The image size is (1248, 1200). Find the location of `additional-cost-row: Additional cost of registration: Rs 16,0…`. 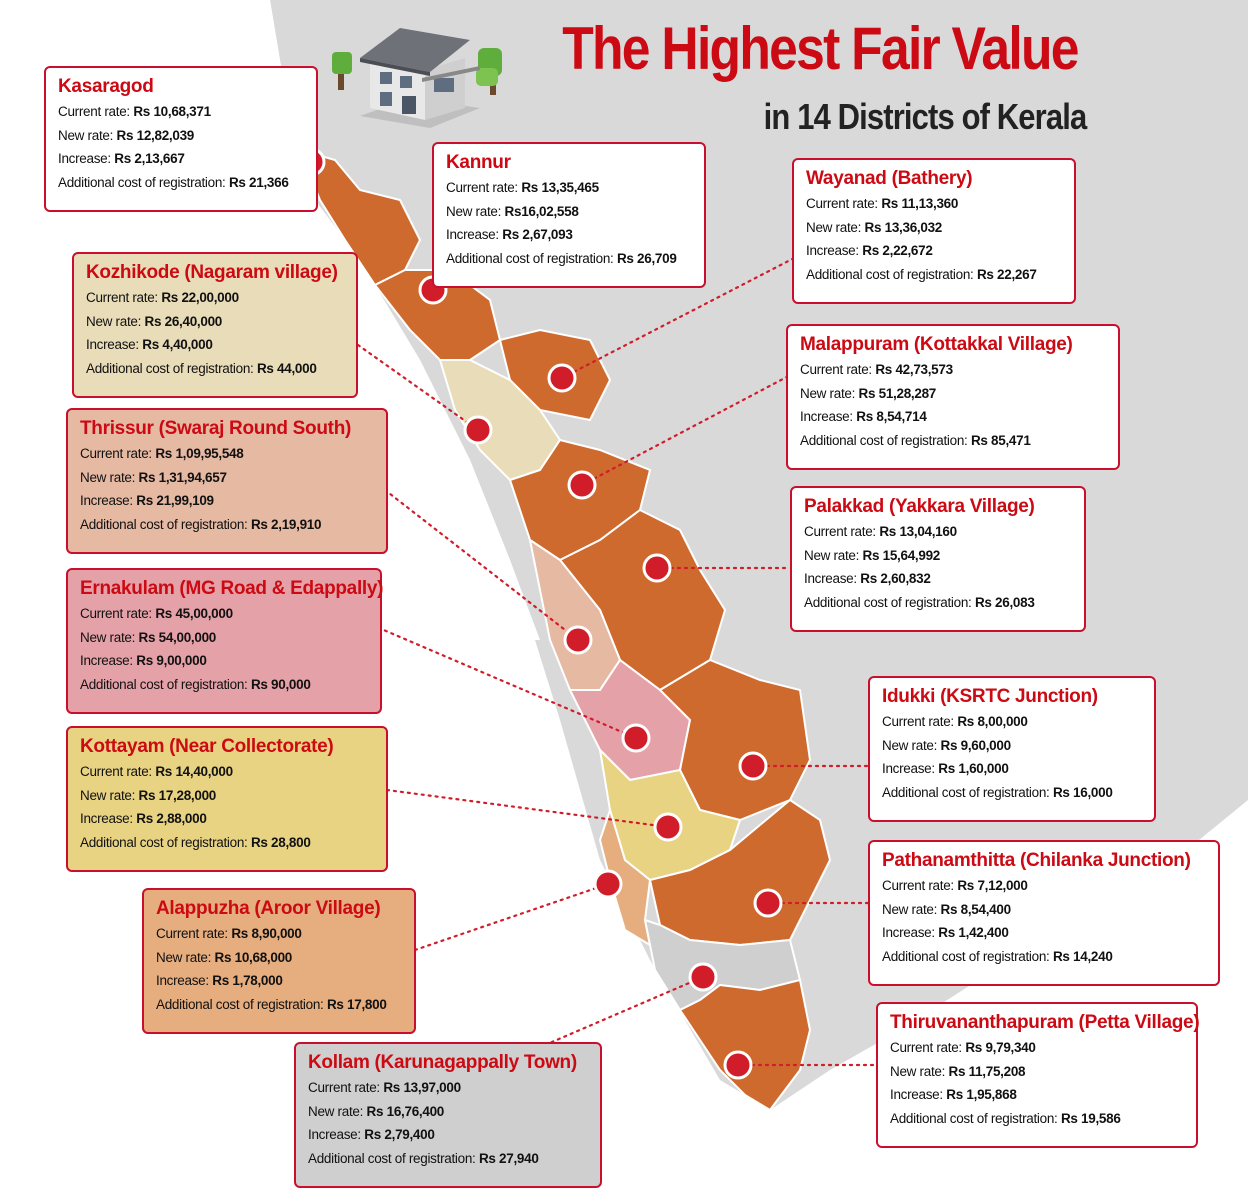

additional-cost-row: Additional cost of registration: Rs 16,0… is located at coordinates (1013, 793).